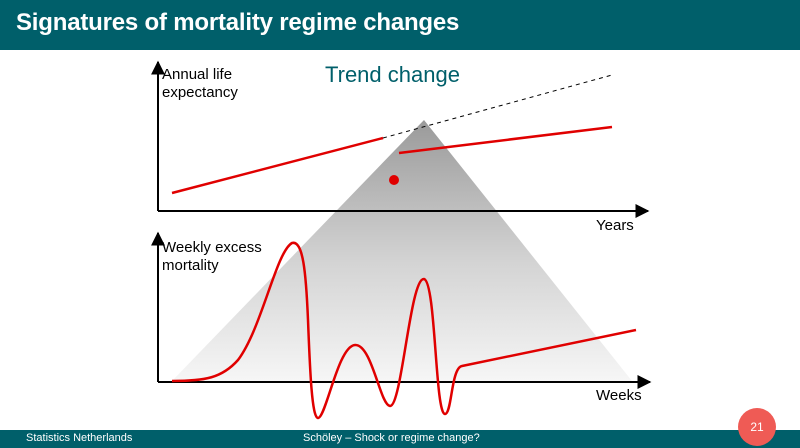 The width and height of the screenshot is (800, 448). I want to click on regime-change-point, so click(394, 180).